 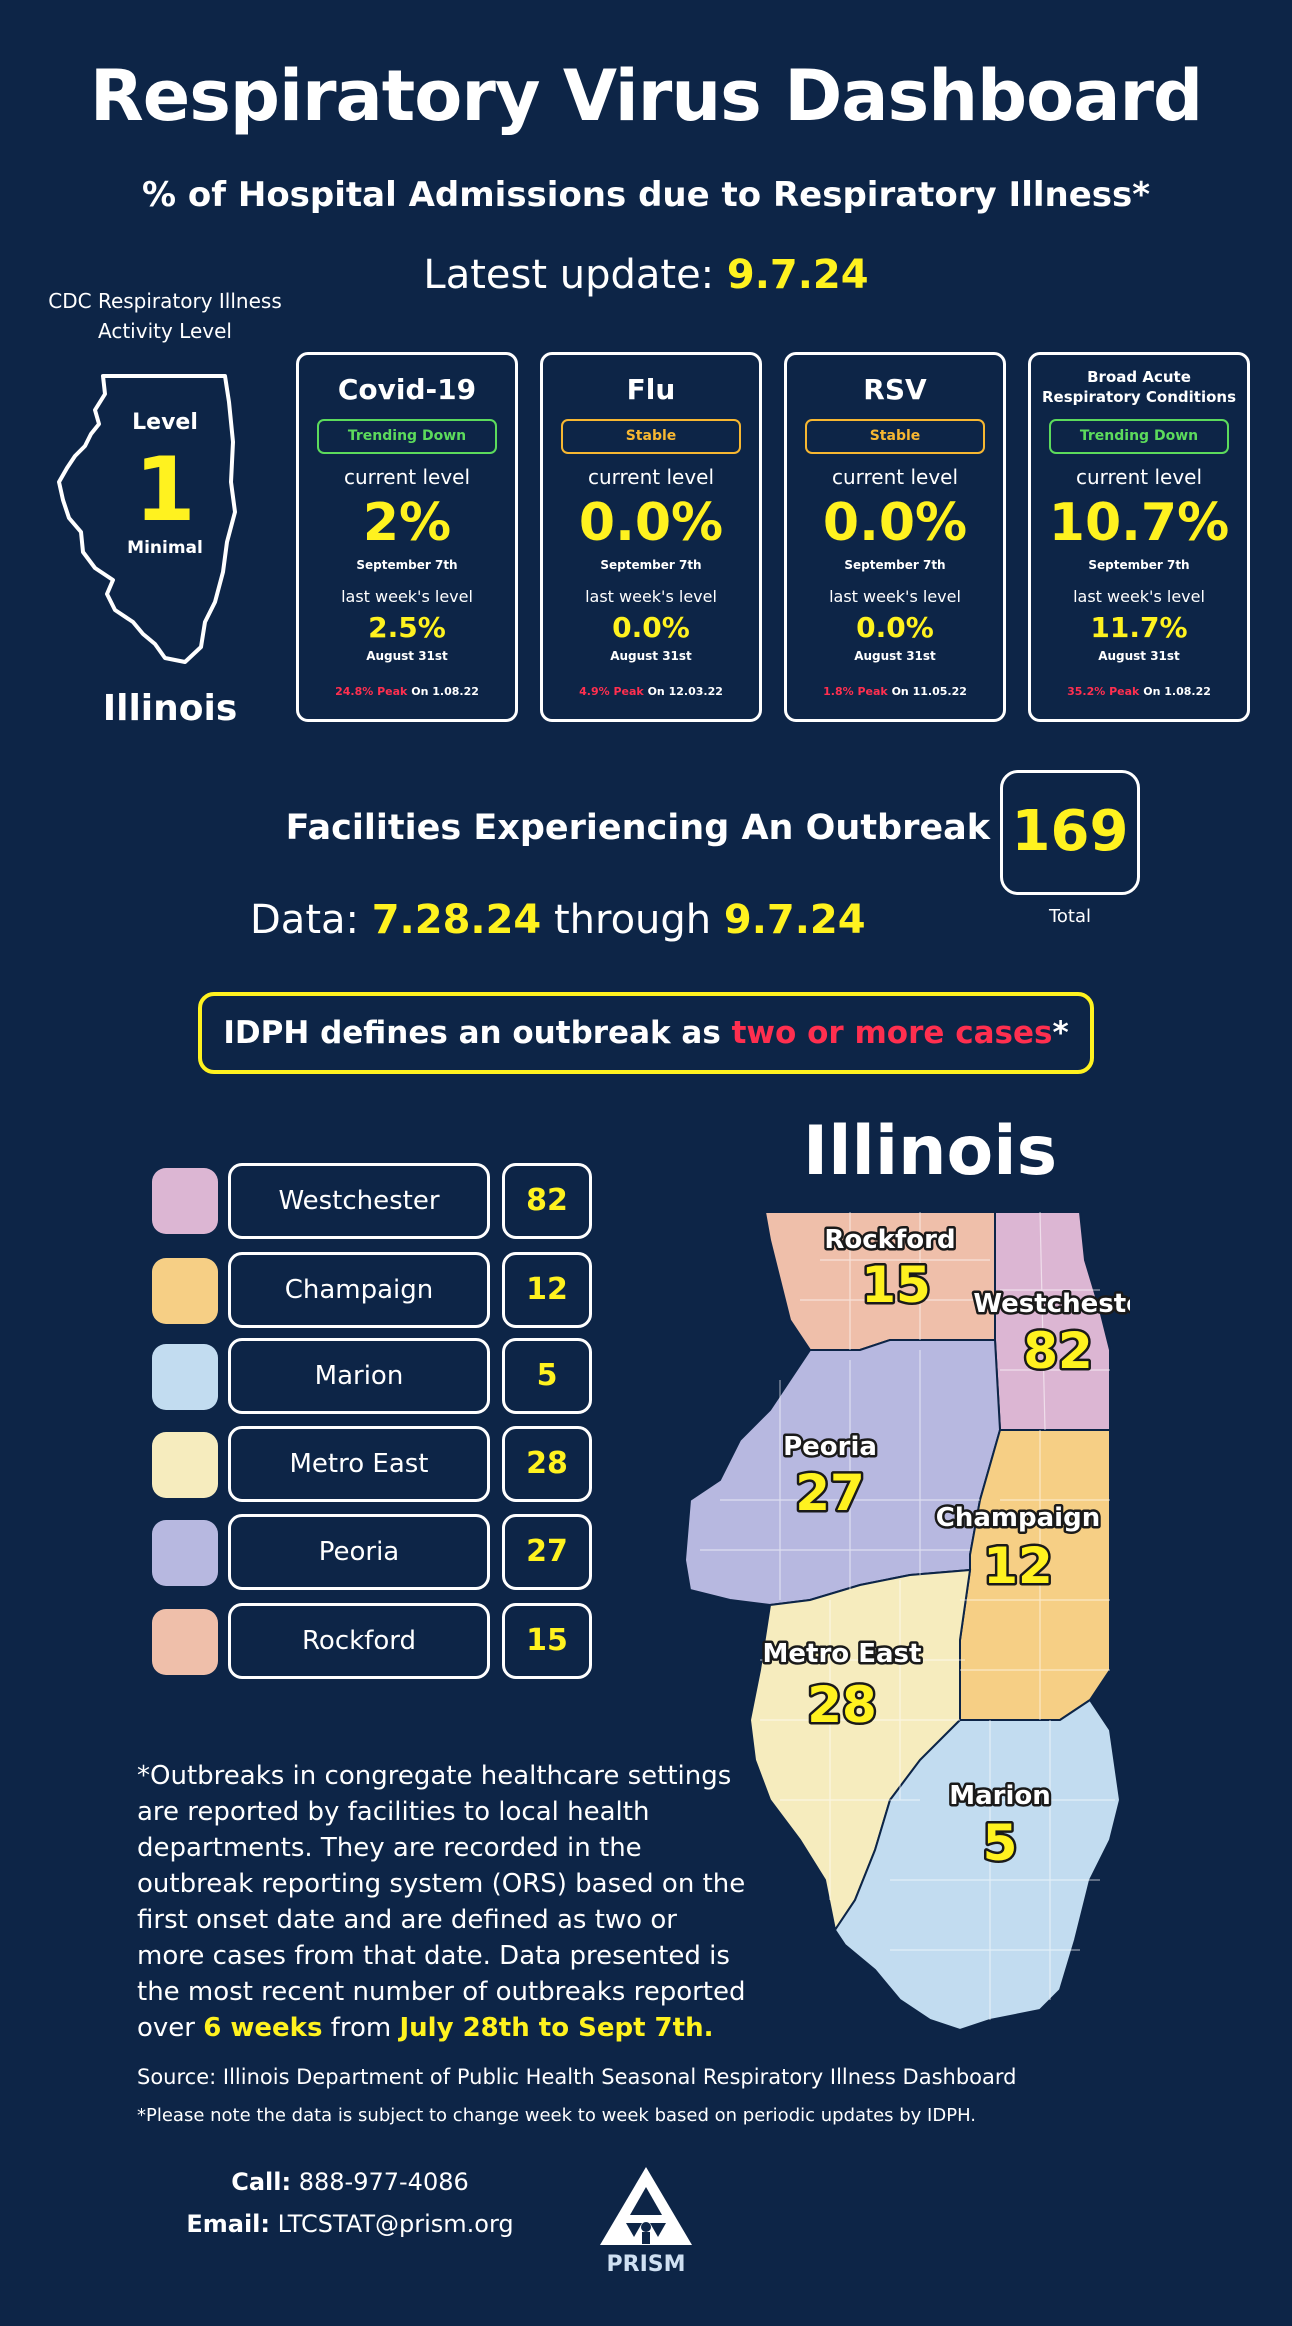 What do you see at coordinates (547, 1464) in the screenshot?
I see `region-count: 28` at bounding box center [547, 1464].